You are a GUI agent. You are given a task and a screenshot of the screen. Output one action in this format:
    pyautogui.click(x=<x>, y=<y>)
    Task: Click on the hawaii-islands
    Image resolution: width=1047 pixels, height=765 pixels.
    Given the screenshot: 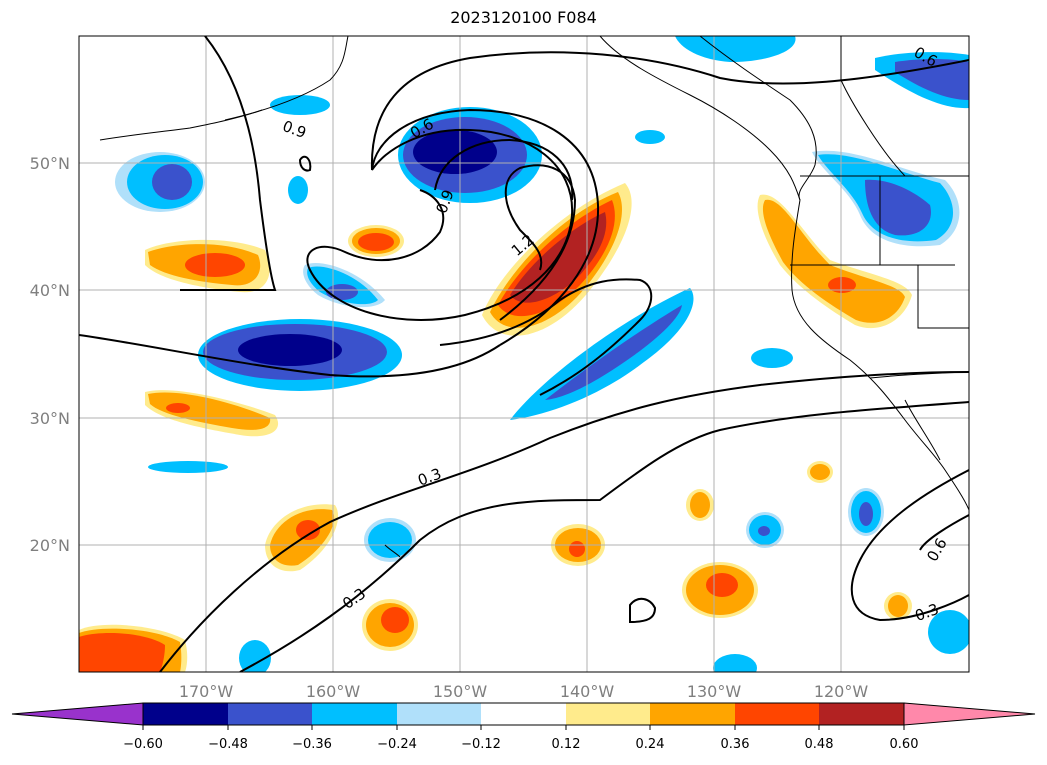 What is the action you would take?
    pyautogui.click(x=392, y=551)
    